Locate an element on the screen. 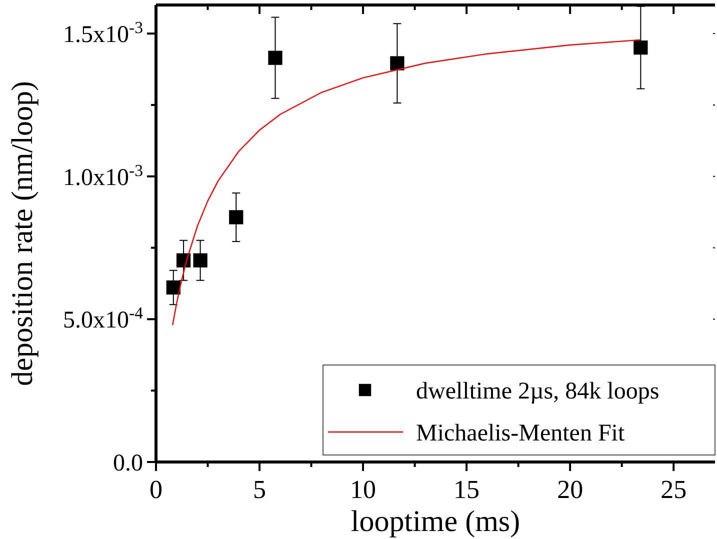 This screenshot has height=539, width=717. legend-label: Michaelis-Menten Fit is located at coordinates (520, 433).